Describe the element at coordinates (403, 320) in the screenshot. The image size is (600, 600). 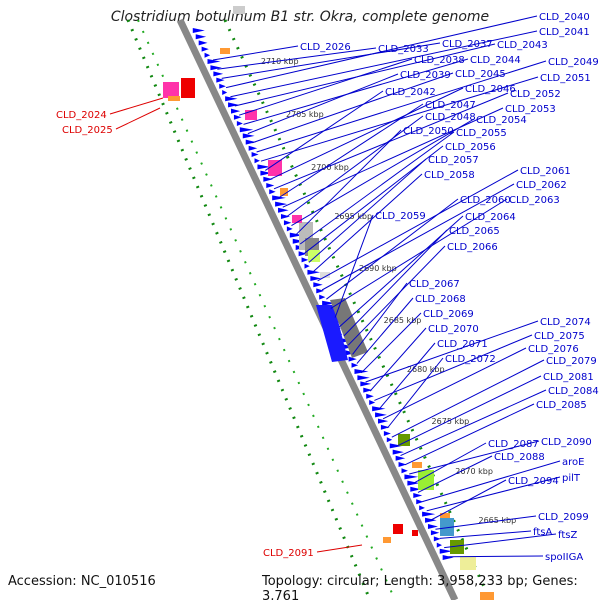
I see `kbp-tick-label: 2685 kbp` at that location.